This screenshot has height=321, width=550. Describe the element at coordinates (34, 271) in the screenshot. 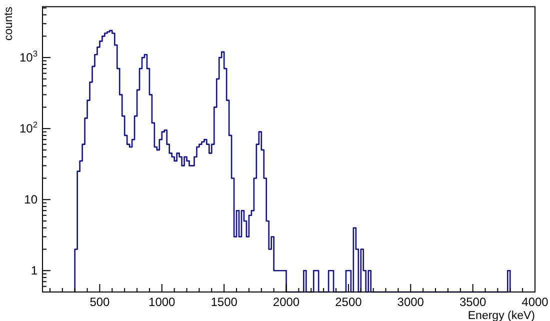

I see `y-tick-label: 1` at that location.